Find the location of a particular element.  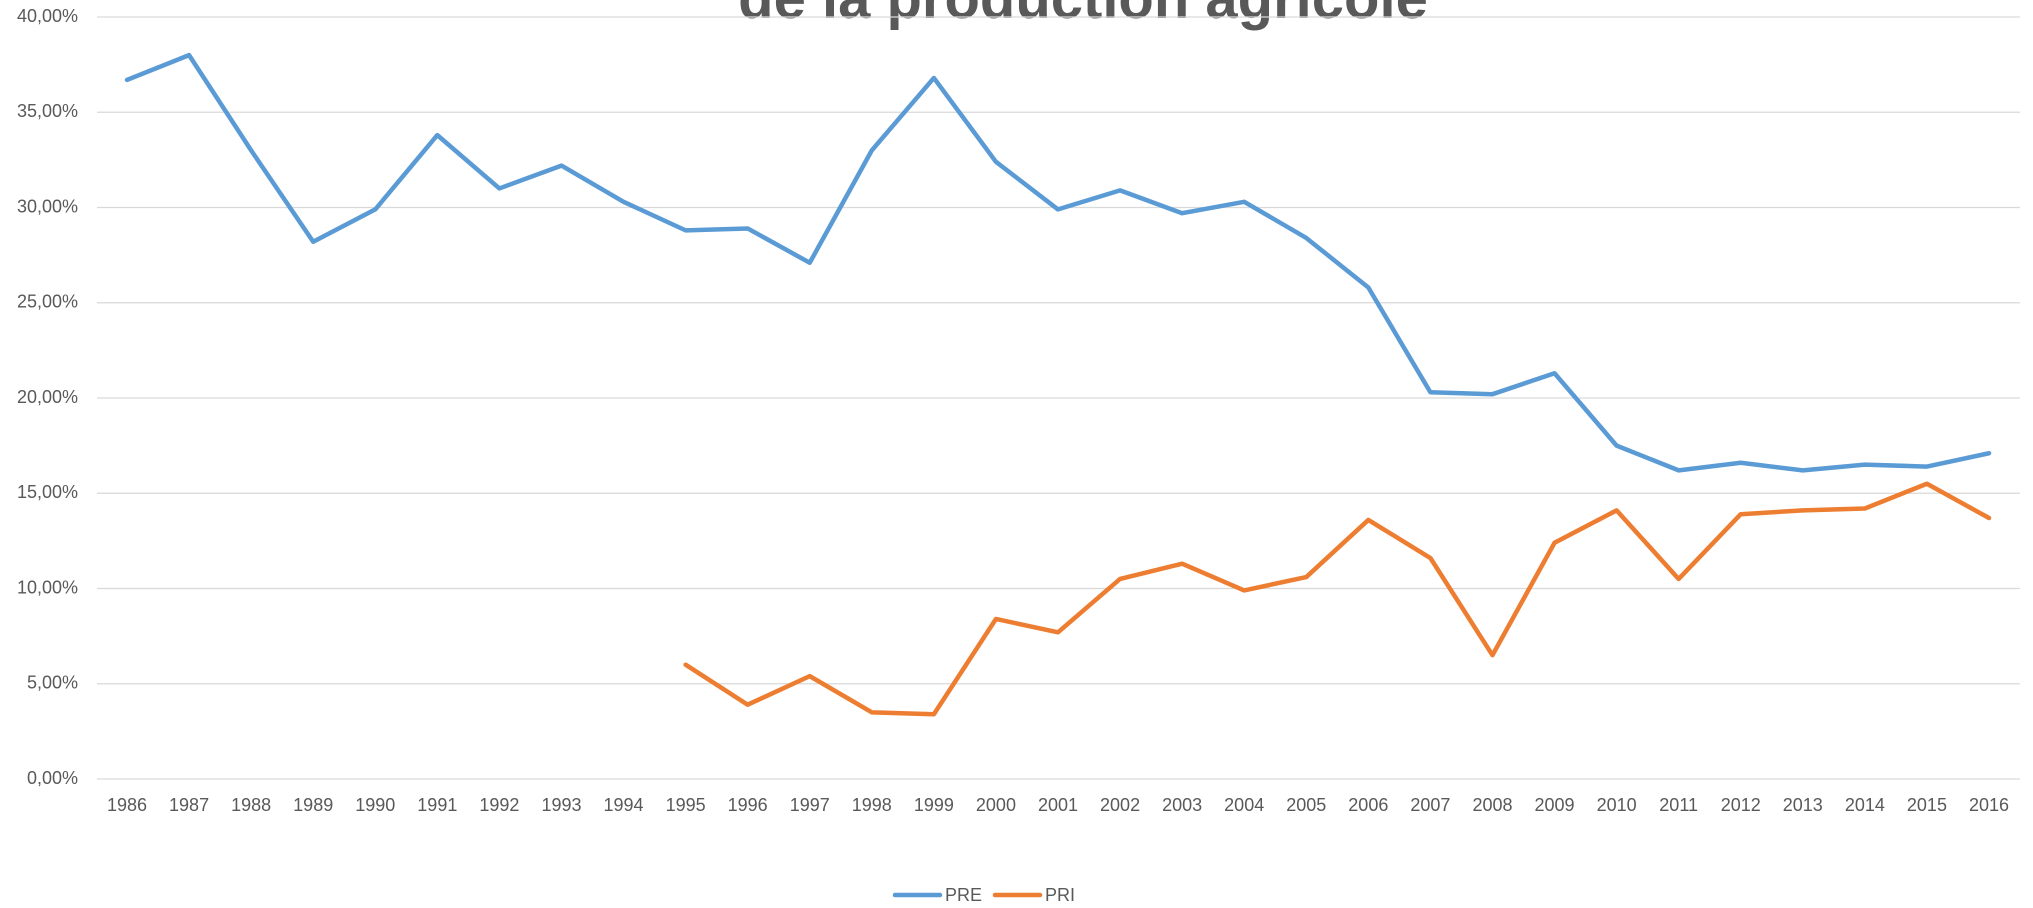

x-tick-label: 2010 is located at coordinates (1617, 805).